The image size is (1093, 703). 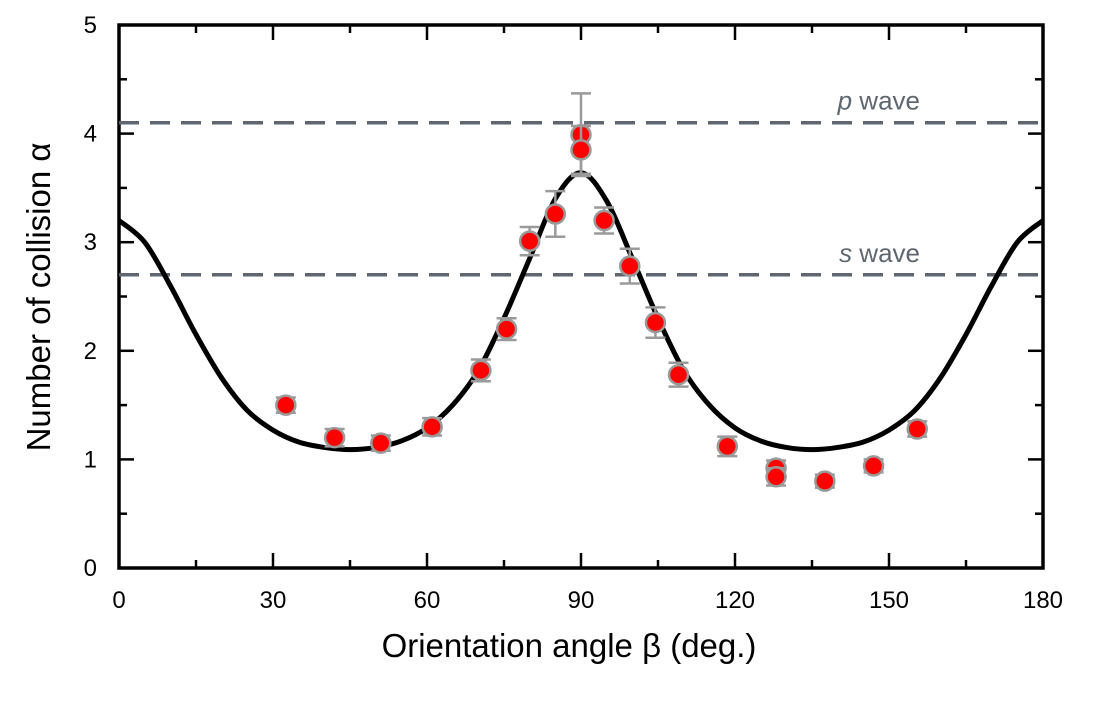 What do you see at coordinates (1043, 600) in the screenshot?
I see `x-tick-label: 180` at bounding box center [1043, 600].